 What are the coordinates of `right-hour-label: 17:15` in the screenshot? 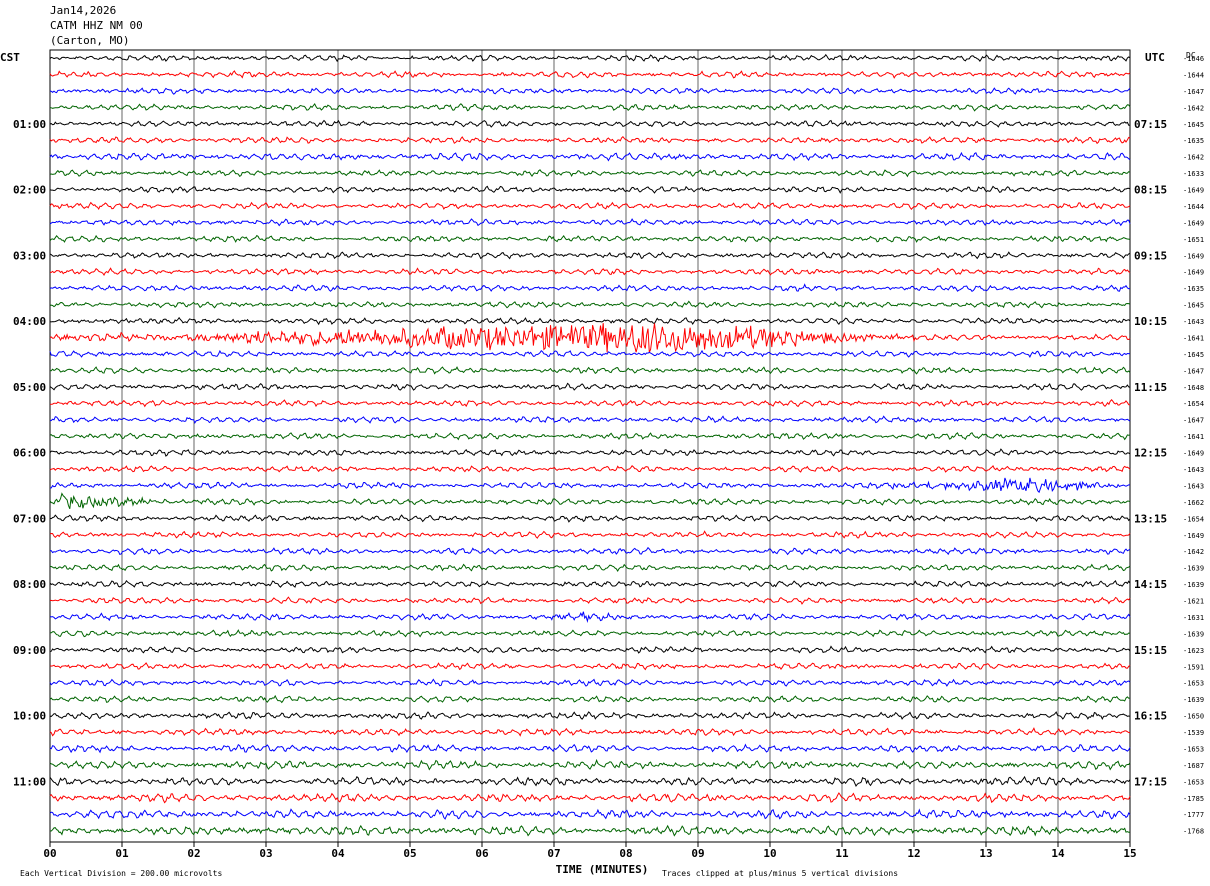 It's located at (1150, 781).